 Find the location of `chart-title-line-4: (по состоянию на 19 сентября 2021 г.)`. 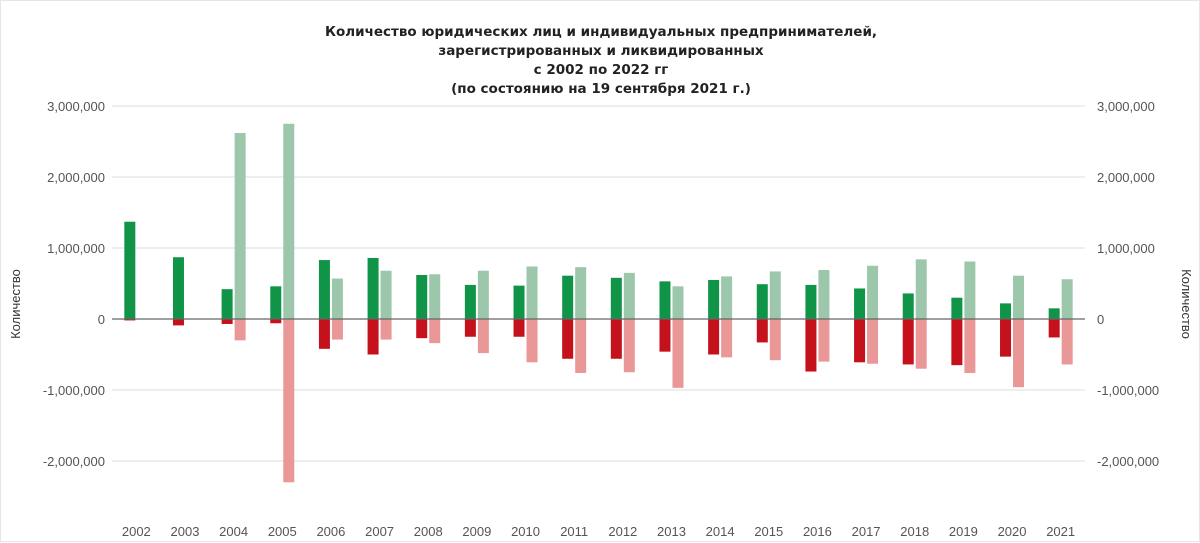

chart-title-line-4: (по состоянию на 19 сентября 2021 г.) is located at coordinates (601, 89).